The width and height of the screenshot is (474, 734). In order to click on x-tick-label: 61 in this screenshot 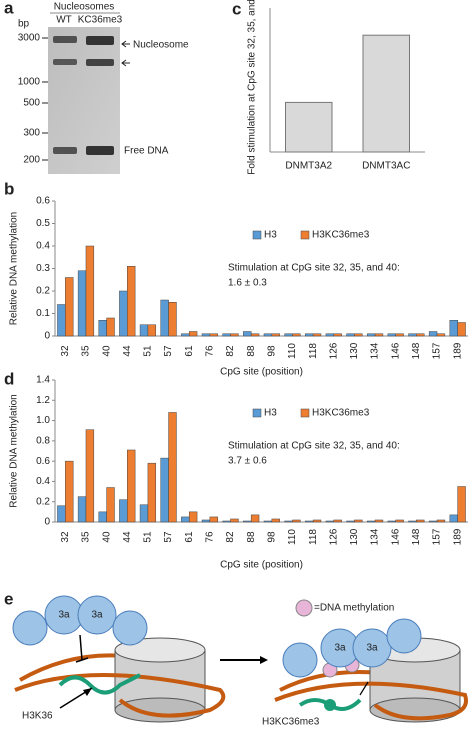, I will do `click(189, 351)`.